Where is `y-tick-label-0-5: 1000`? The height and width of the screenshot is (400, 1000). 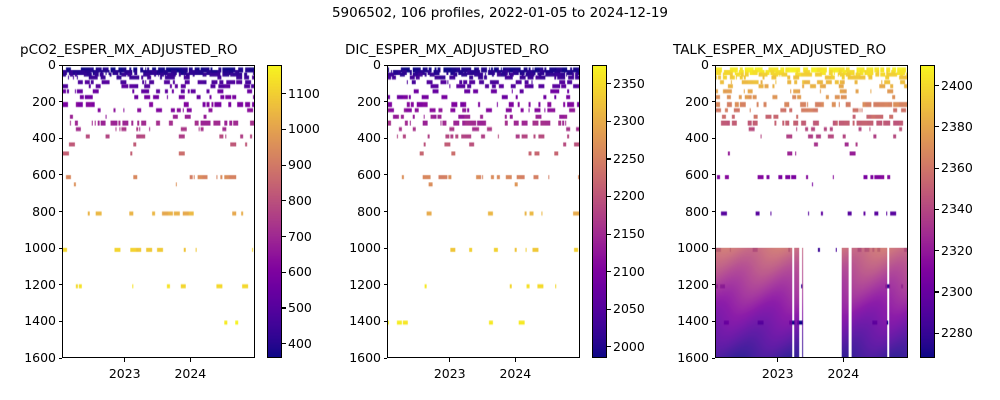 y-tick-label-0-5: 1000 is located at coordinates (40, 248).